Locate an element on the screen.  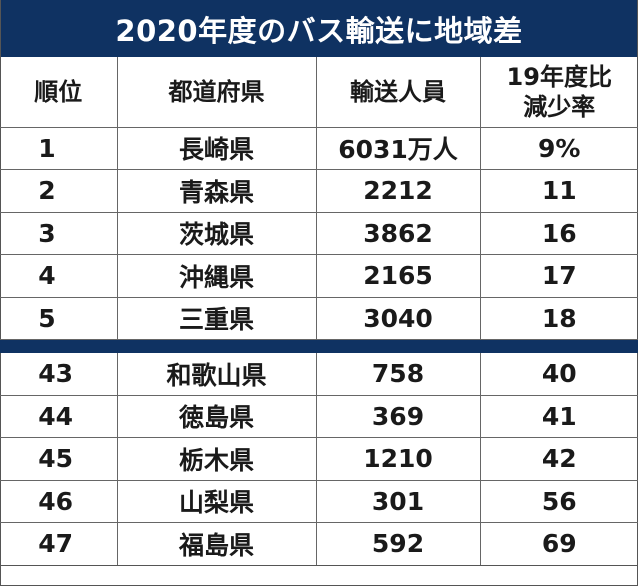
header-decline-line2: 減少率 is located at coordinates (559, 106).